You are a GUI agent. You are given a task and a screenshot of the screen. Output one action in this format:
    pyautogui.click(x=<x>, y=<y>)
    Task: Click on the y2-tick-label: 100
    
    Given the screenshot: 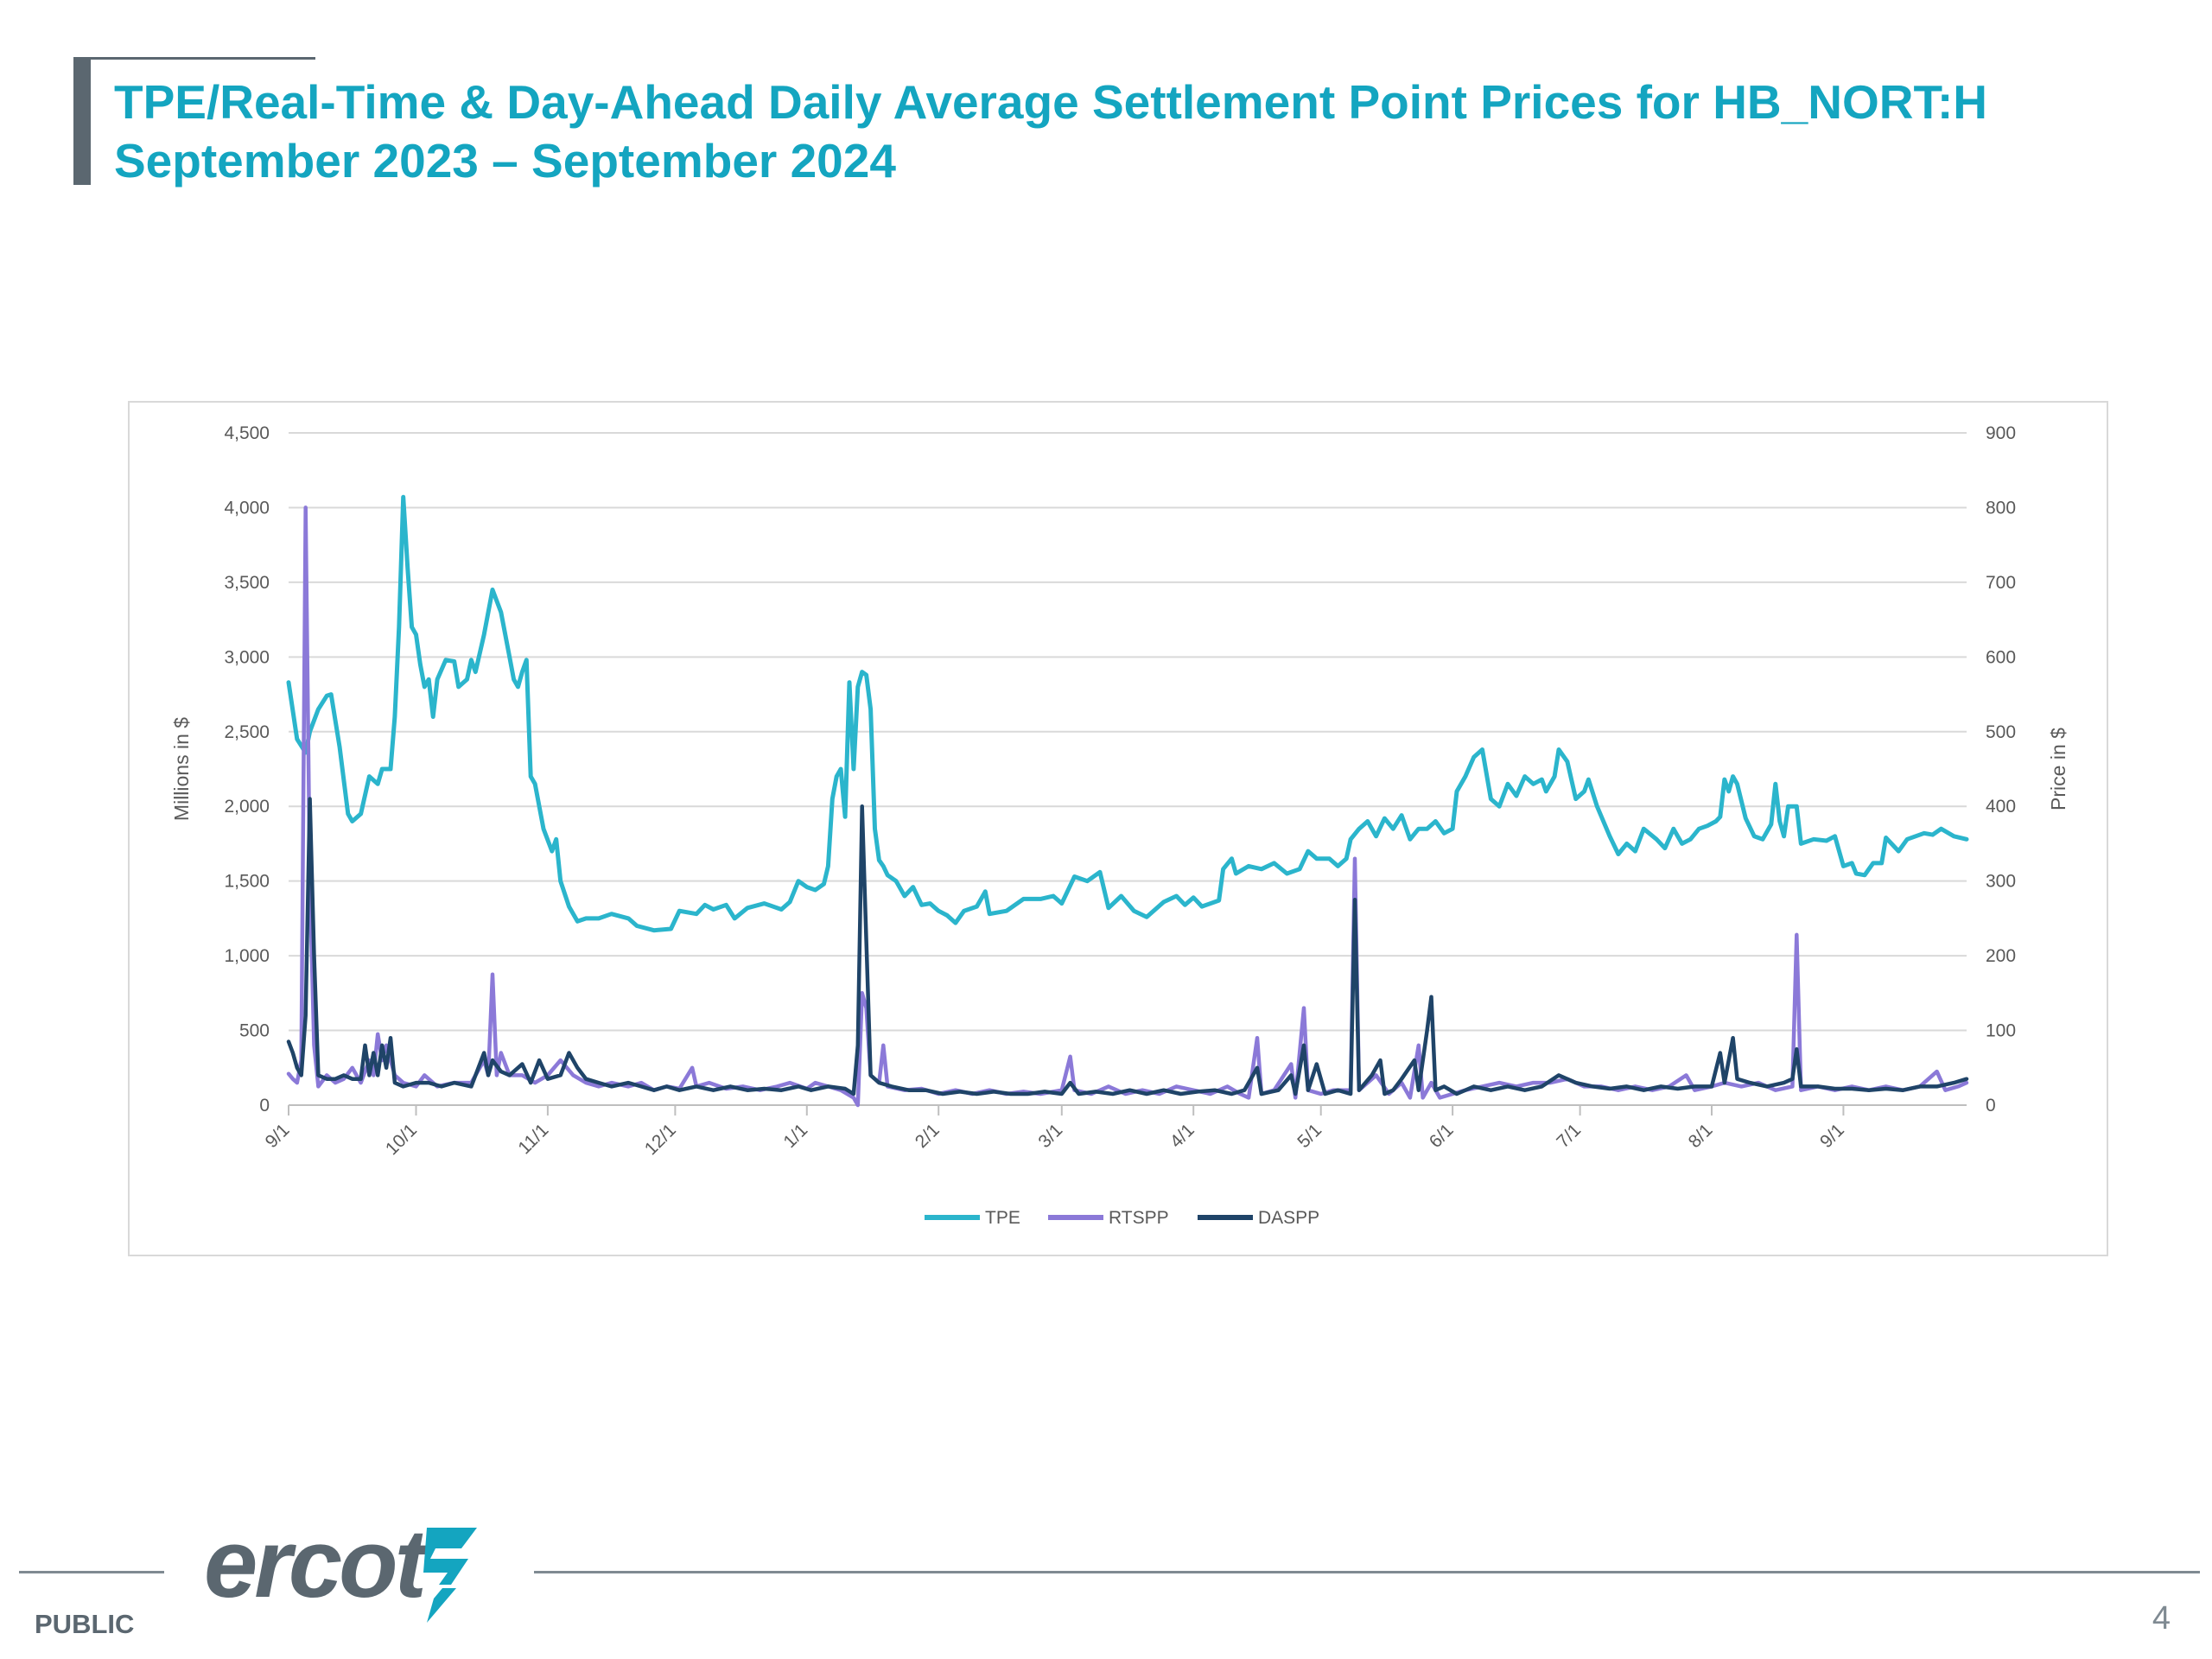 What is the action you would take?
    pyautogui.click(x=2001, y=1031)
    